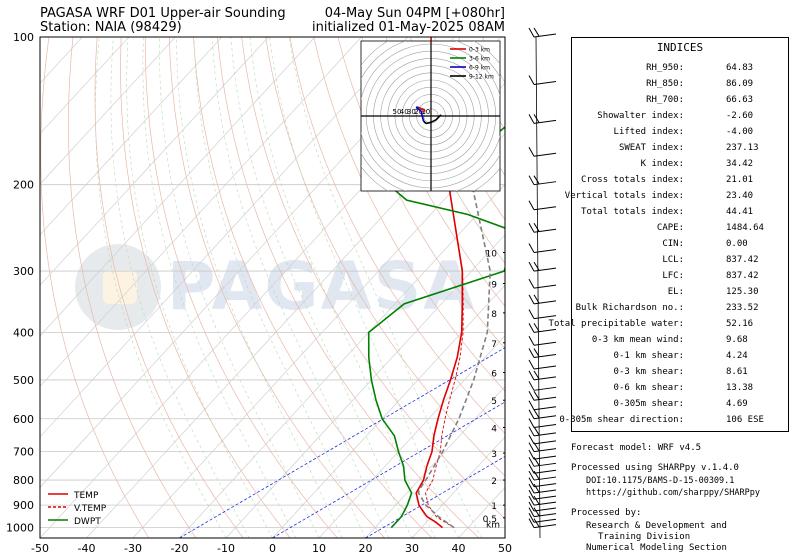  Describe the element at coordinates (494, 507) in the screenshot. I see `height-tick-label: 1` at that location.